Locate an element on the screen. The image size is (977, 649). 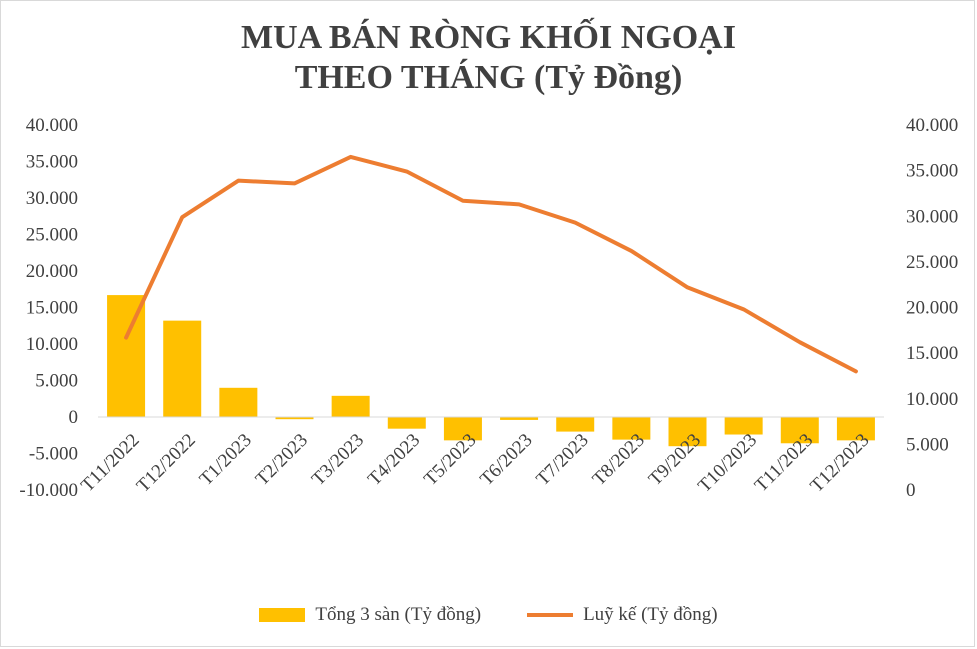
x-tick-label: T4/2023 is located at coordinates (394, 460).